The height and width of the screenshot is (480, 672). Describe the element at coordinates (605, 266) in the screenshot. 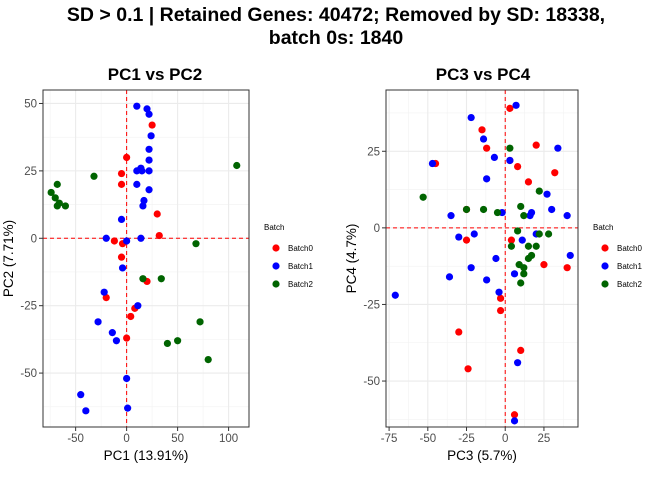

I see `p2-legend-marker-batch1` at that location.